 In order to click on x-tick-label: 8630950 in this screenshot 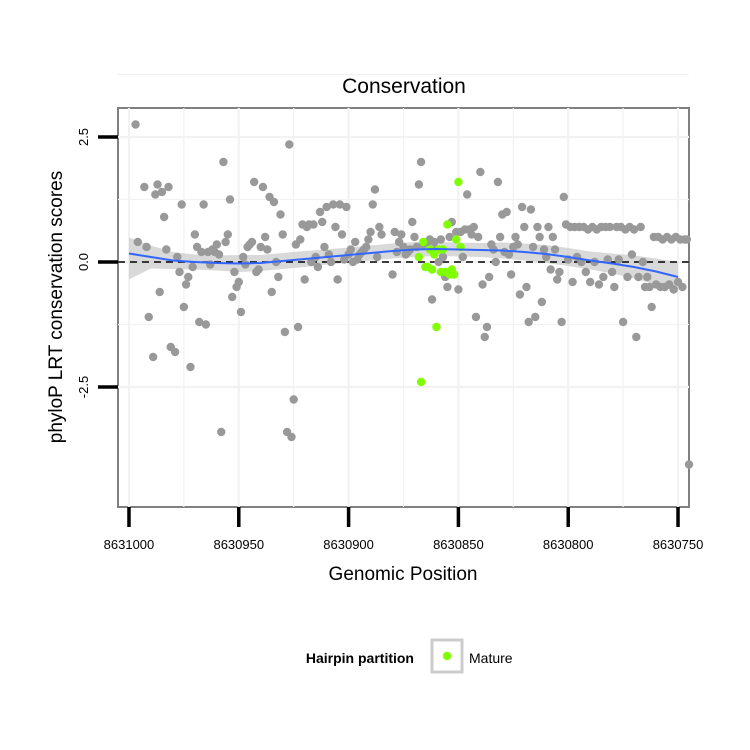, I will do `click(238, 544)`.